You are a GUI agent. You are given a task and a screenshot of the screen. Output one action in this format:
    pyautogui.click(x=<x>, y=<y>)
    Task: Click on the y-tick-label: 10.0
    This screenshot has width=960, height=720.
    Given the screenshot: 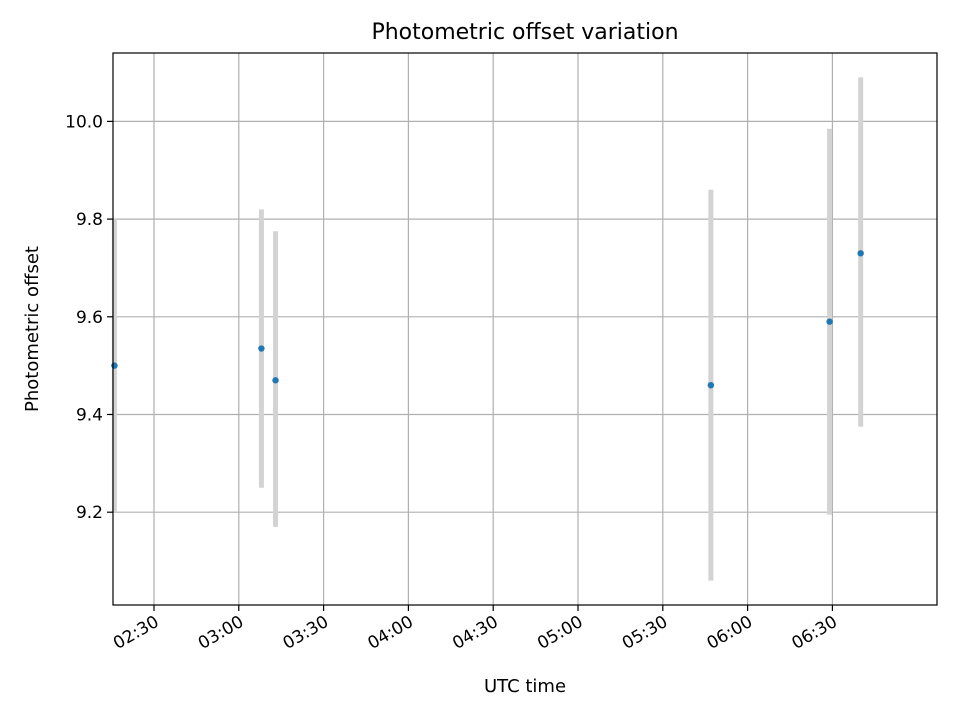 What is the action you would take?
    pyautogui.click(x=84, y=122)
    